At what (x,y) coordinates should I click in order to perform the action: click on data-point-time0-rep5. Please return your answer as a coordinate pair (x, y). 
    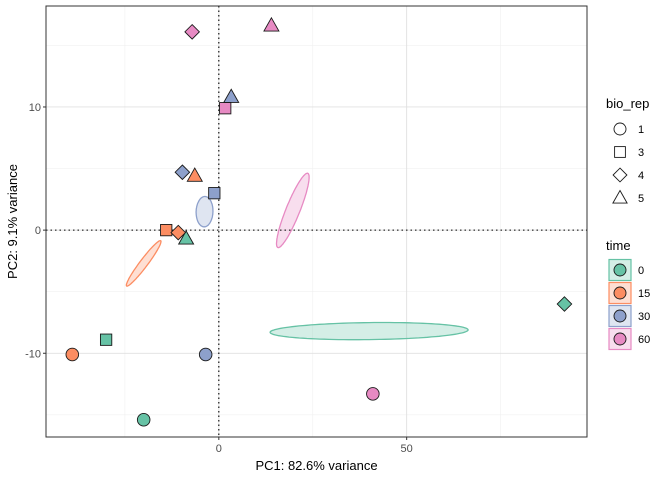
    Looking at the image, I should click on (186, 237).